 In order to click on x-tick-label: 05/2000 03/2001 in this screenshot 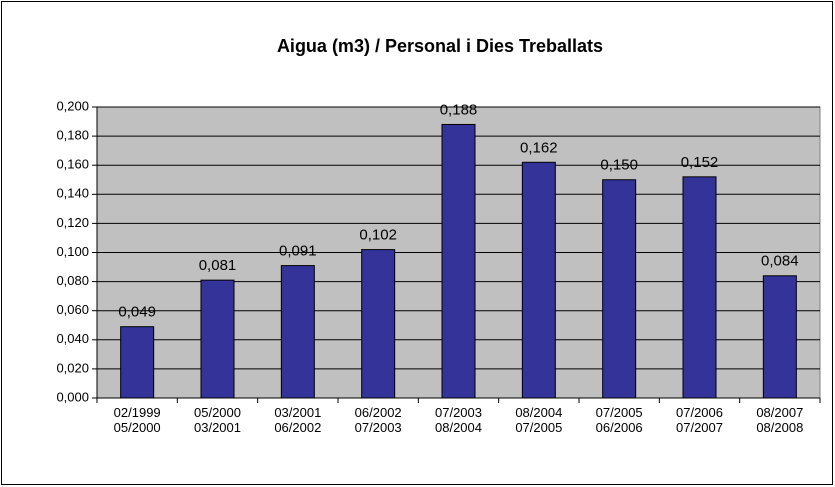, I will do `click(217, 420)`.